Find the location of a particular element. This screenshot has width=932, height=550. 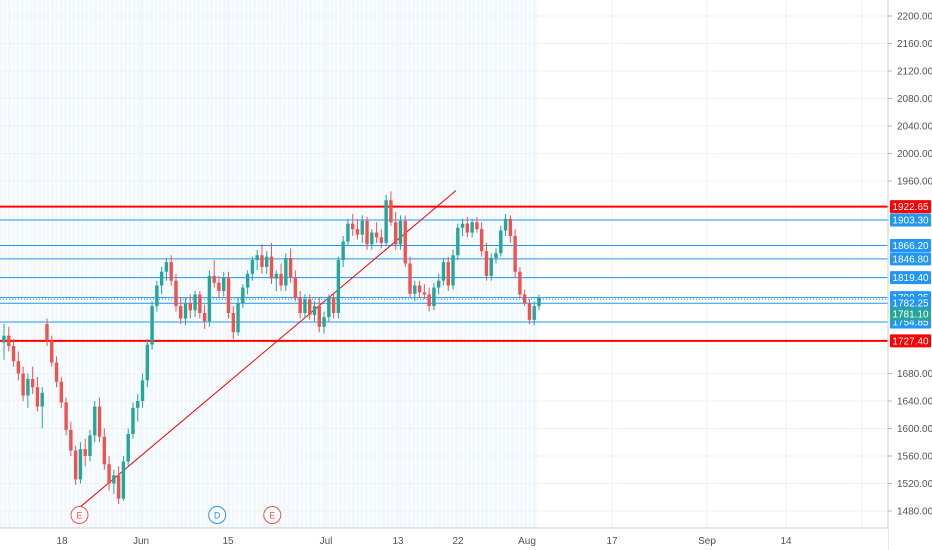

time-tick-label: 14 is located at coordinates (786, 541).